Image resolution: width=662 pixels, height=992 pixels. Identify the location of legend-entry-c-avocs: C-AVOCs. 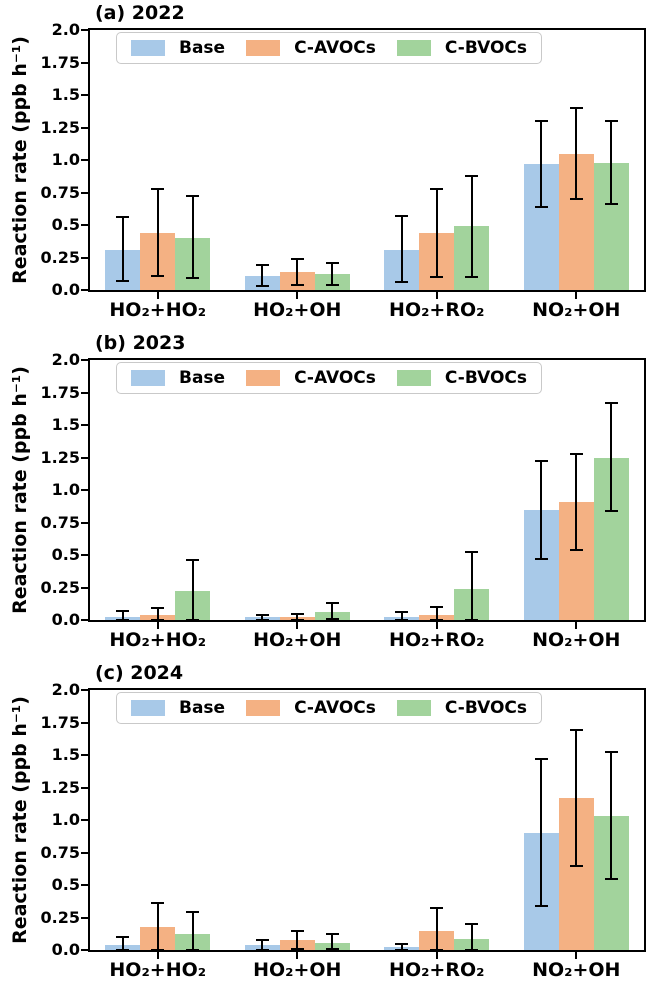
(311, 48).